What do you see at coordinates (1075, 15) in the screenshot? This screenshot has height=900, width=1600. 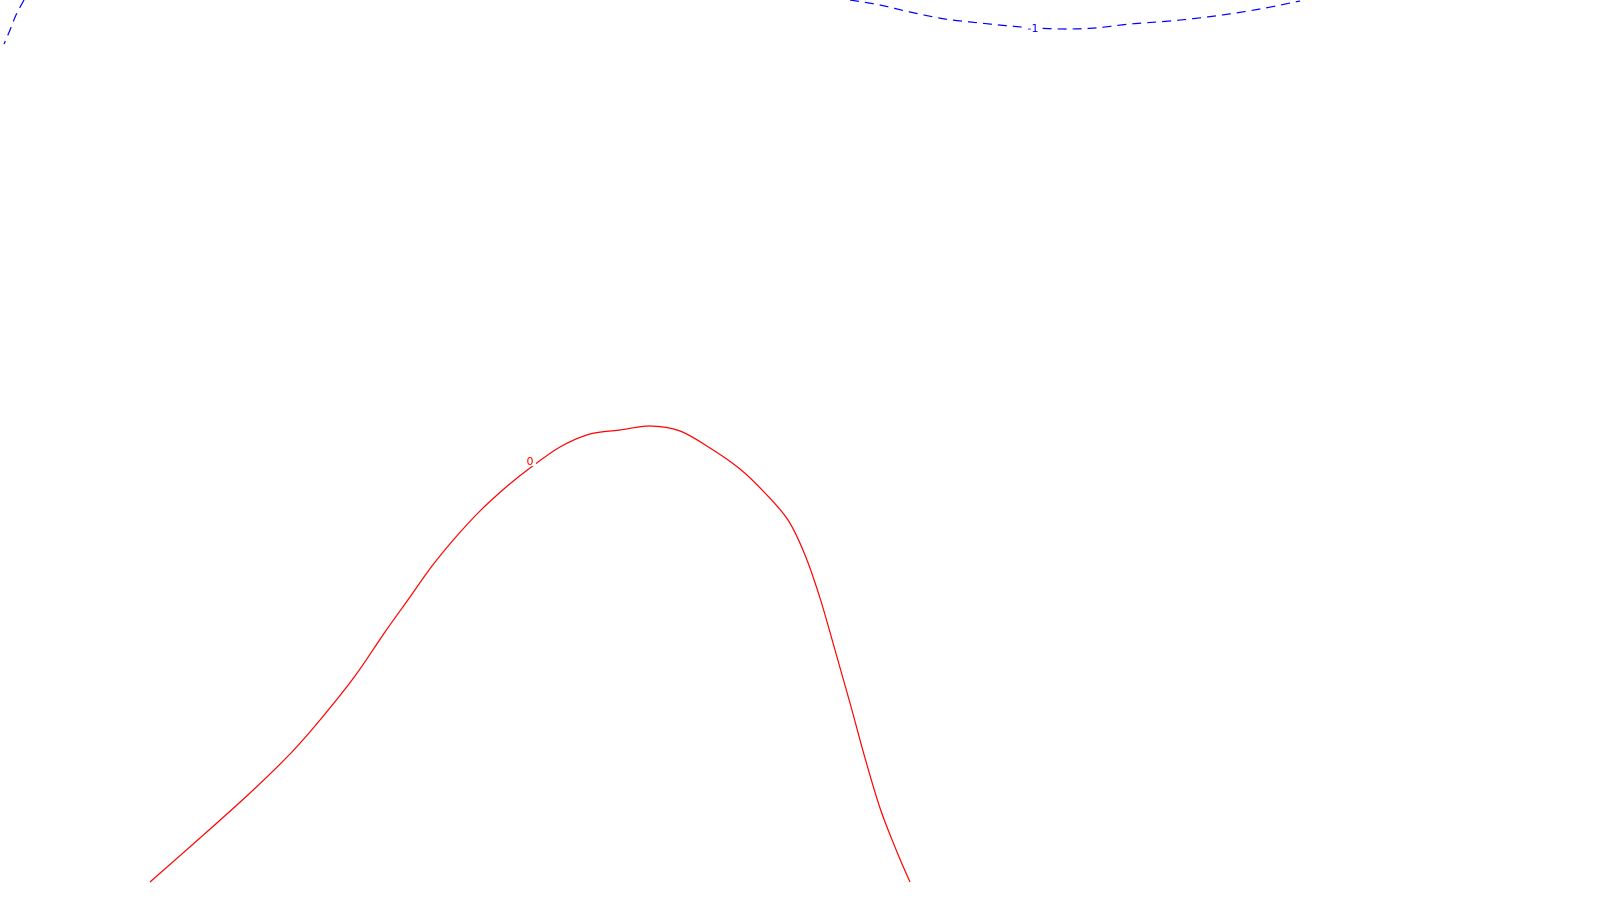 I see `contour-level-neg1` at bounding box center [1075, 15].